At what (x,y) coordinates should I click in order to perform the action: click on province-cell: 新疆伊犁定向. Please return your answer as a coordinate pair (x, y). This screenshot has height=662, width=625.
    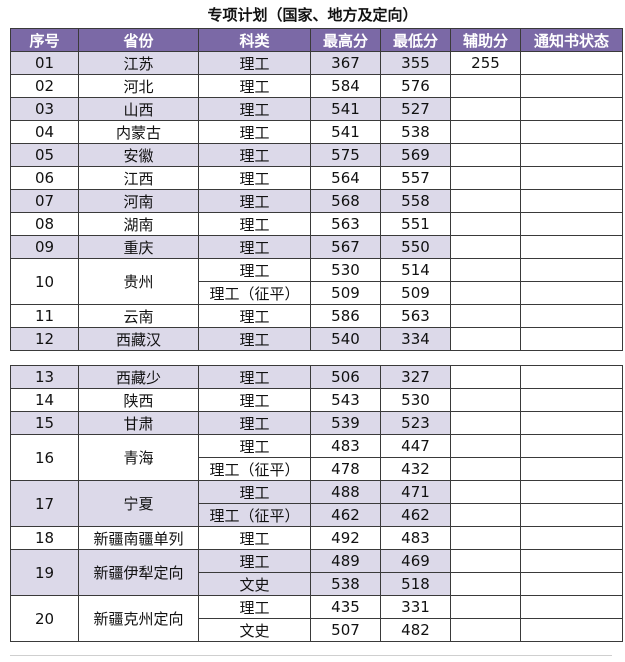
    Looking at the image, I should click on (138, 572).